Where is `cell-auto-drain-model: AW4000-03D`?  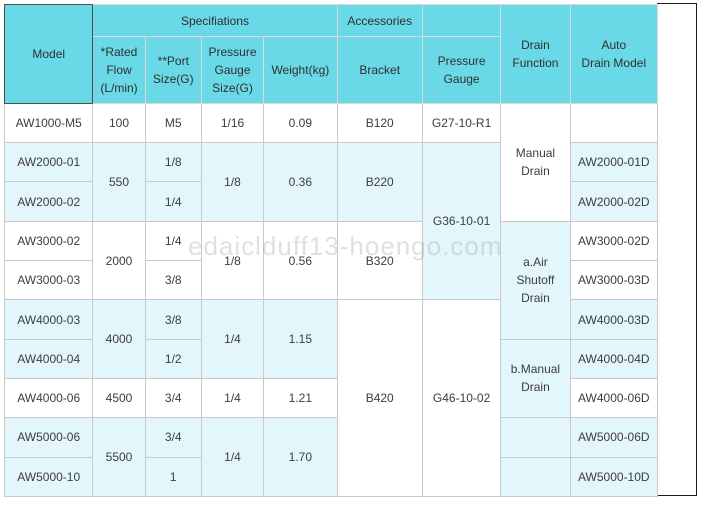 cell-auto-drain-model: AW4000-03D is located at coordinates (614, 319).